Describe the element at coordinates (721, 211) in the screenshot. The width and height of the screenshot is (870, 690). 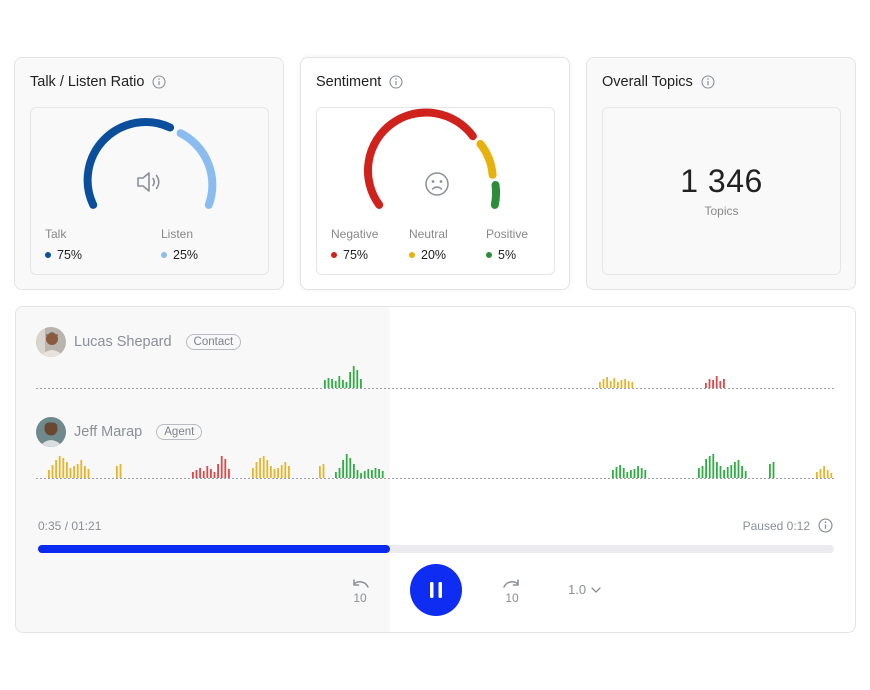
I see `topics-label: Topics` at that location.